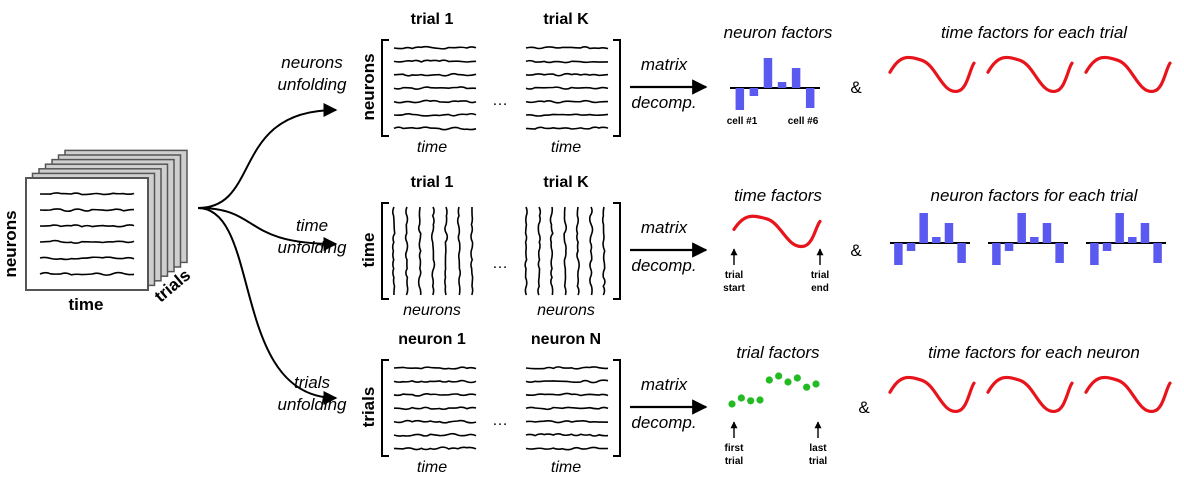 Image resolution: width=1184 pixels, height=500 pixels. Describe the element at coordinates (267, 306) in the screenshot. I see `arrow-to-trials-unfolding` at that location.